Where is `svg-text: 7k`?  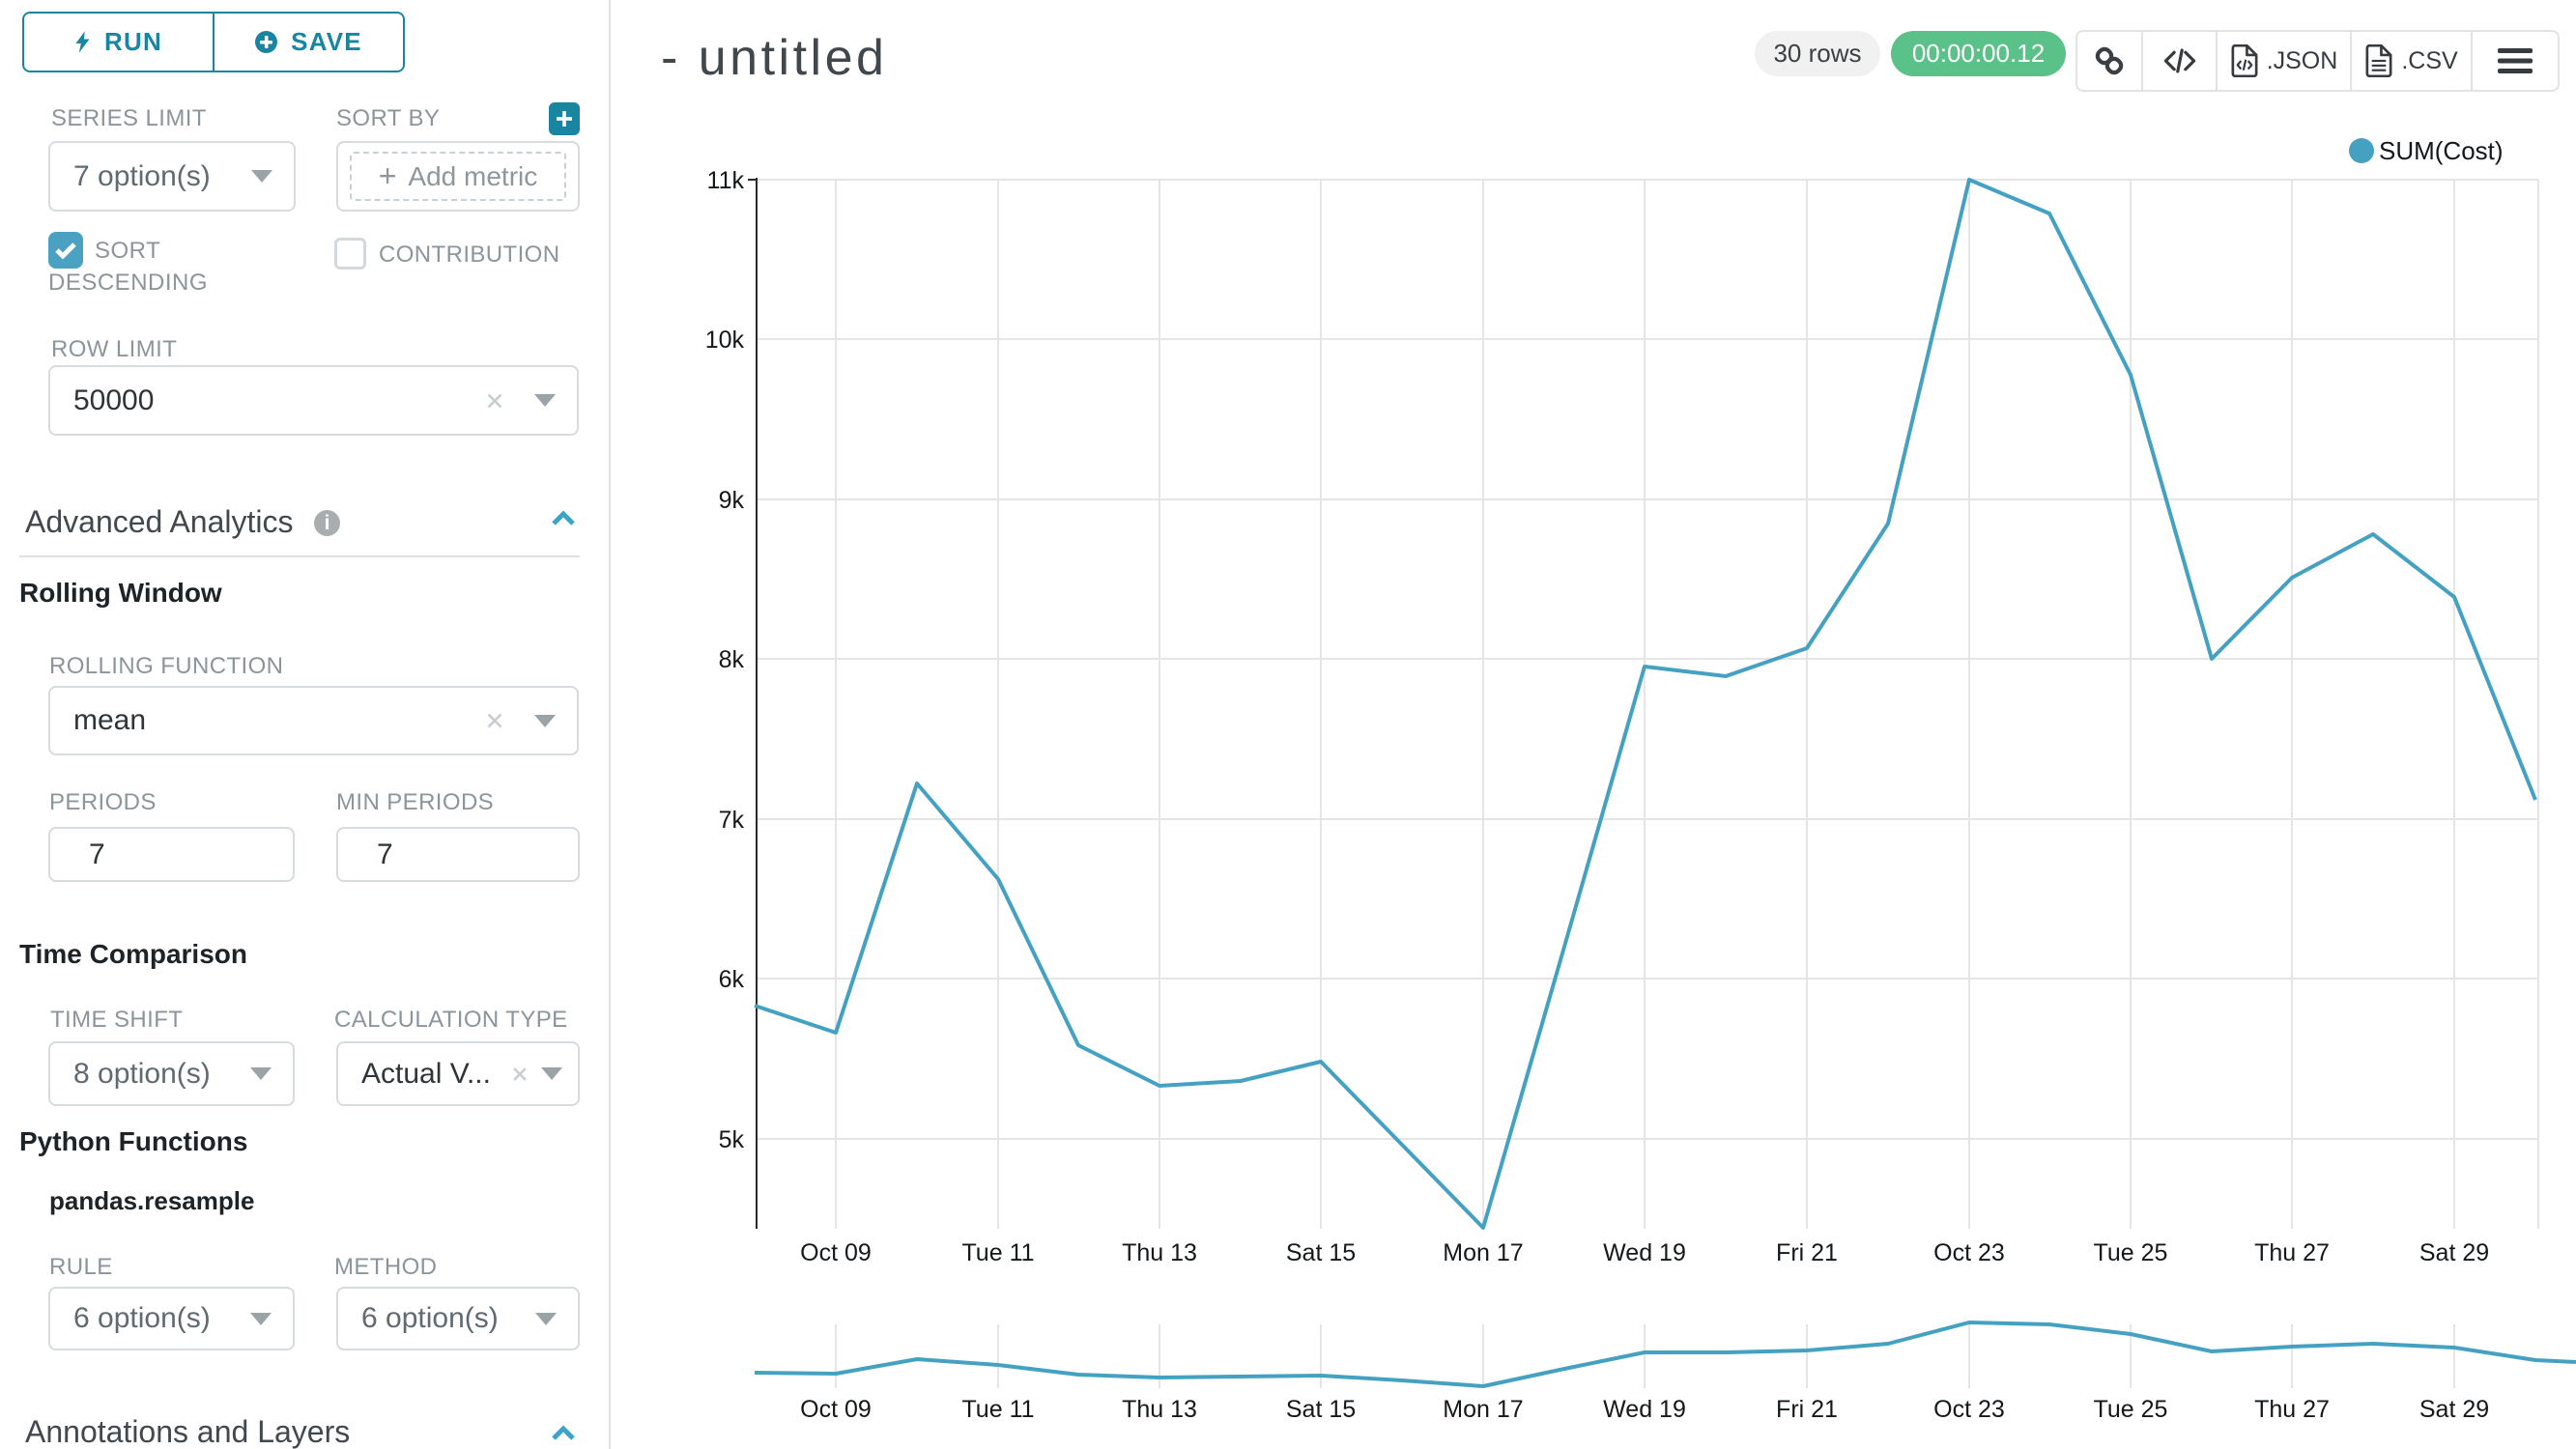 svg-text: 7k is located at coordinates (732, 820).